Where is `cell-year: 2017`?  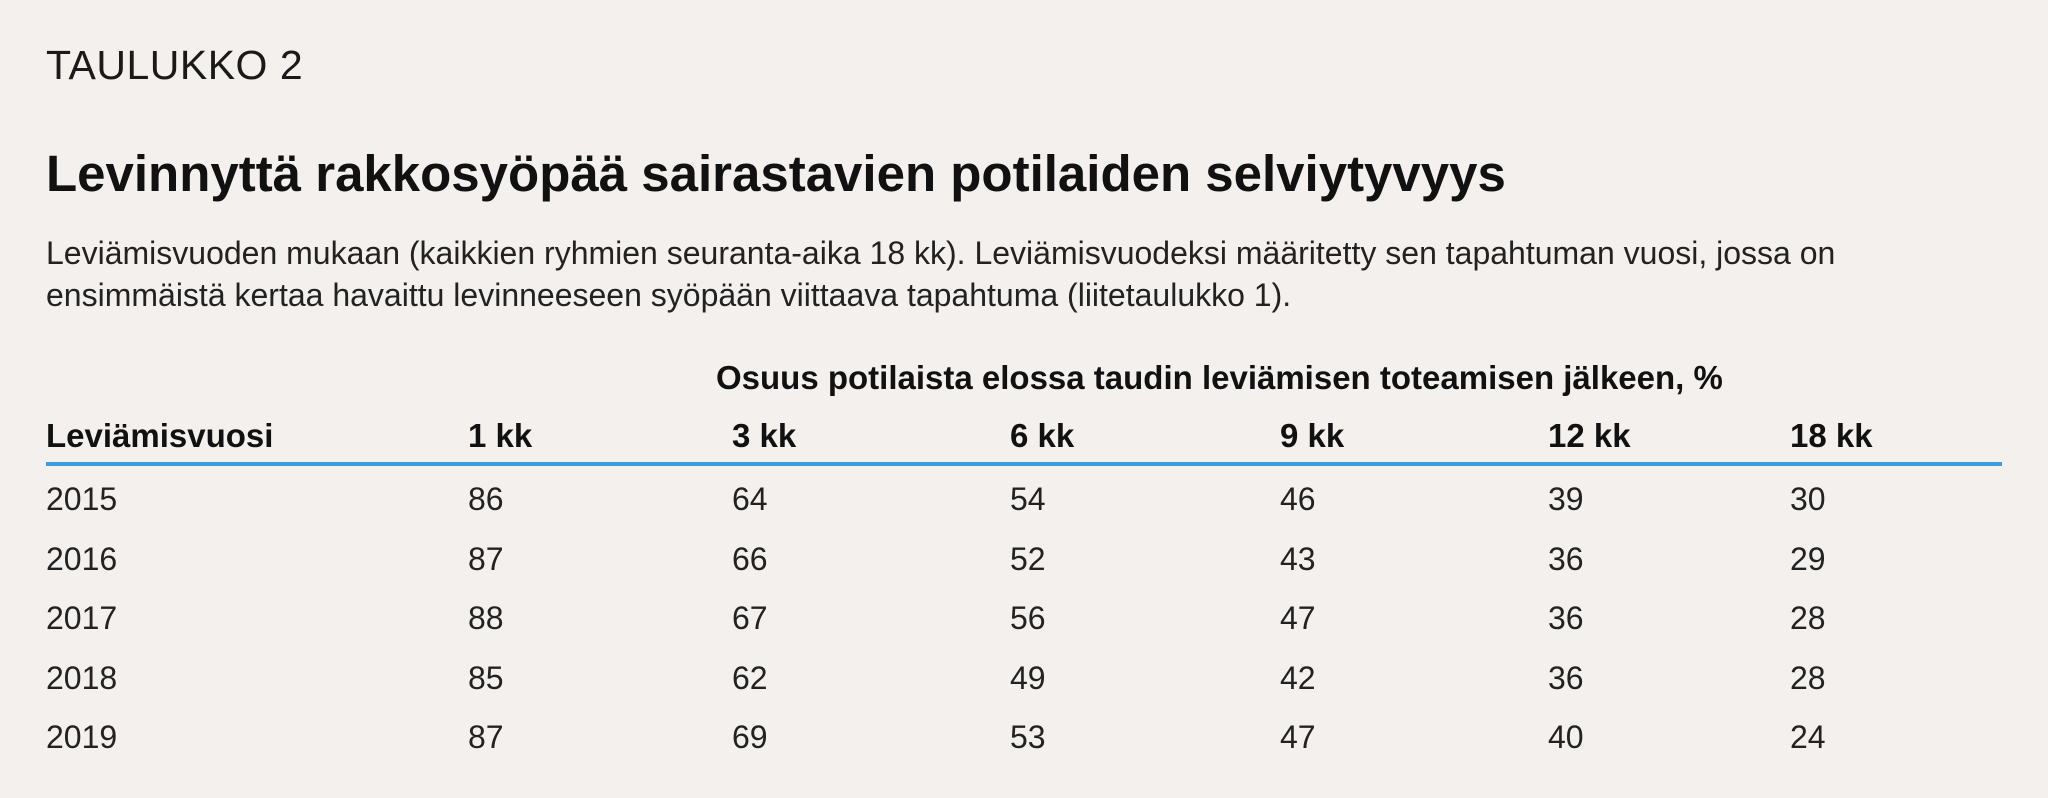 cell-year: 2017 is located at coordinates (82, 618).